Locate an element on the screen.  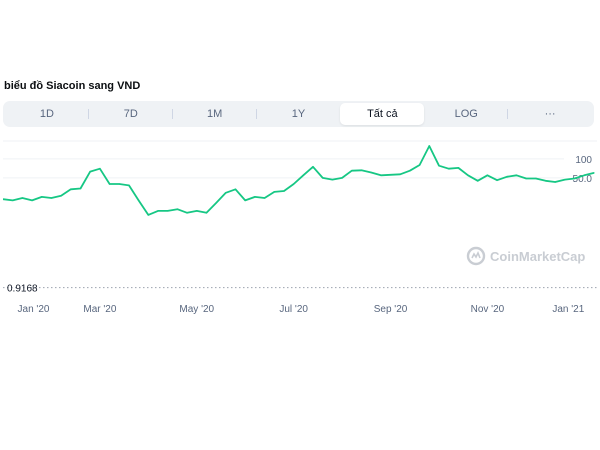
y-tick-label: 100 is located at coordinates (583, 160).